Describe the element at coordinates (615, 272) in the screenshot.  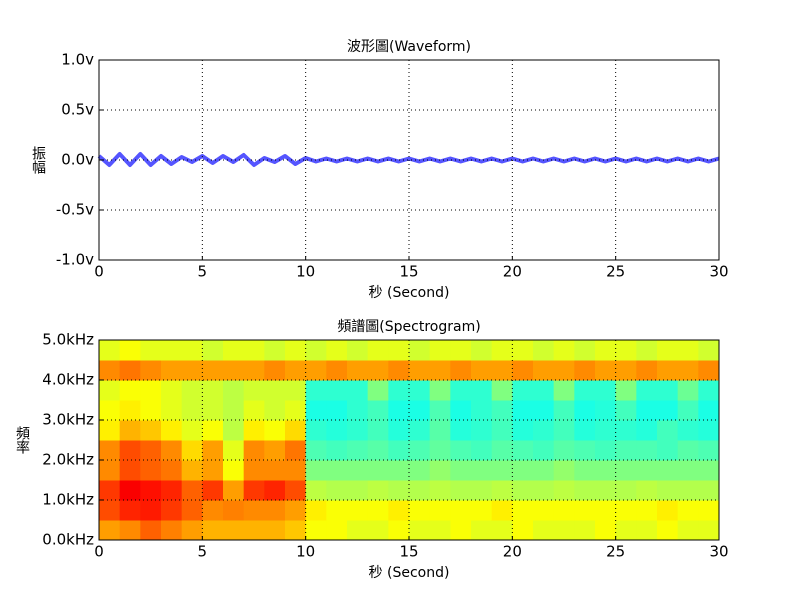
I see `x-tick-label: 25` at that location.